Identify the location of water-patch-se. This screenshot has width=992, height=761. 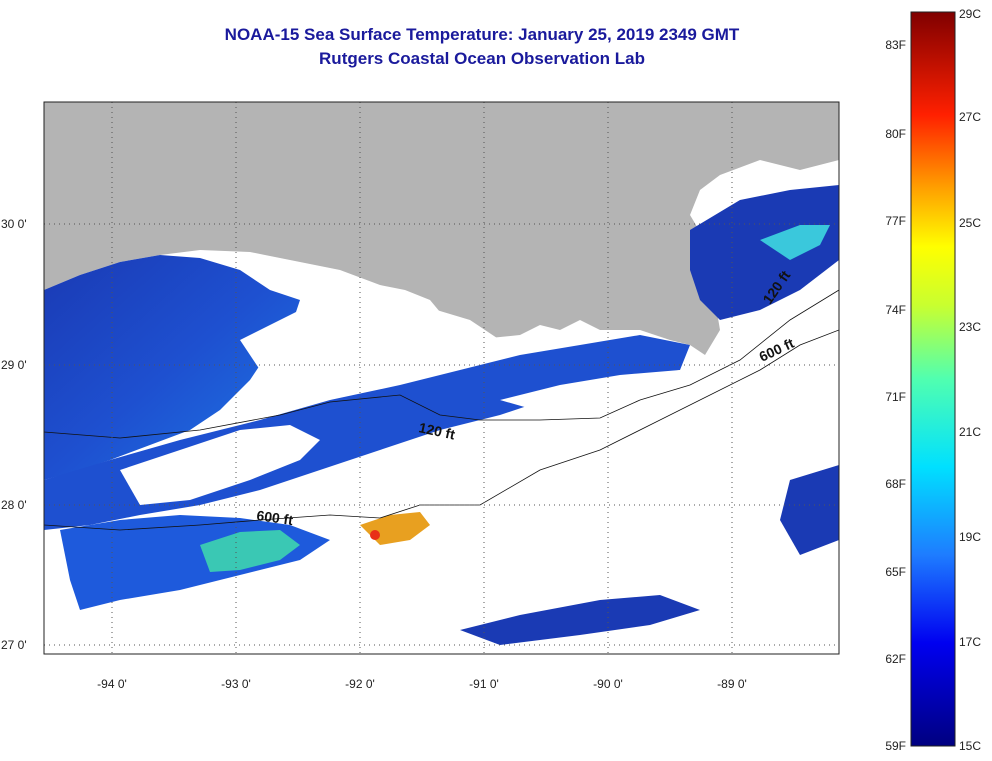
(809, 510).